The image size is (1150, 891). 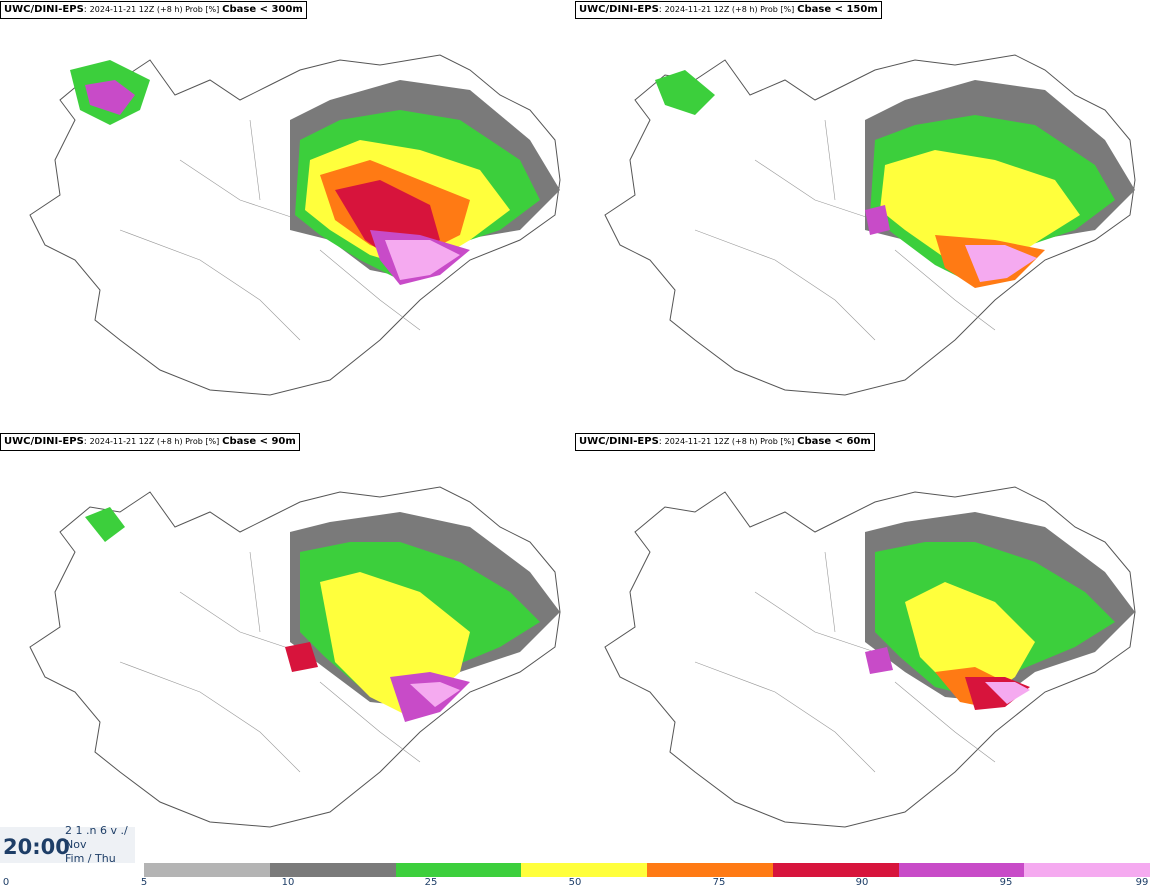 I want to click on parameter: Cbase < 300m, so click(x=262, y=9).